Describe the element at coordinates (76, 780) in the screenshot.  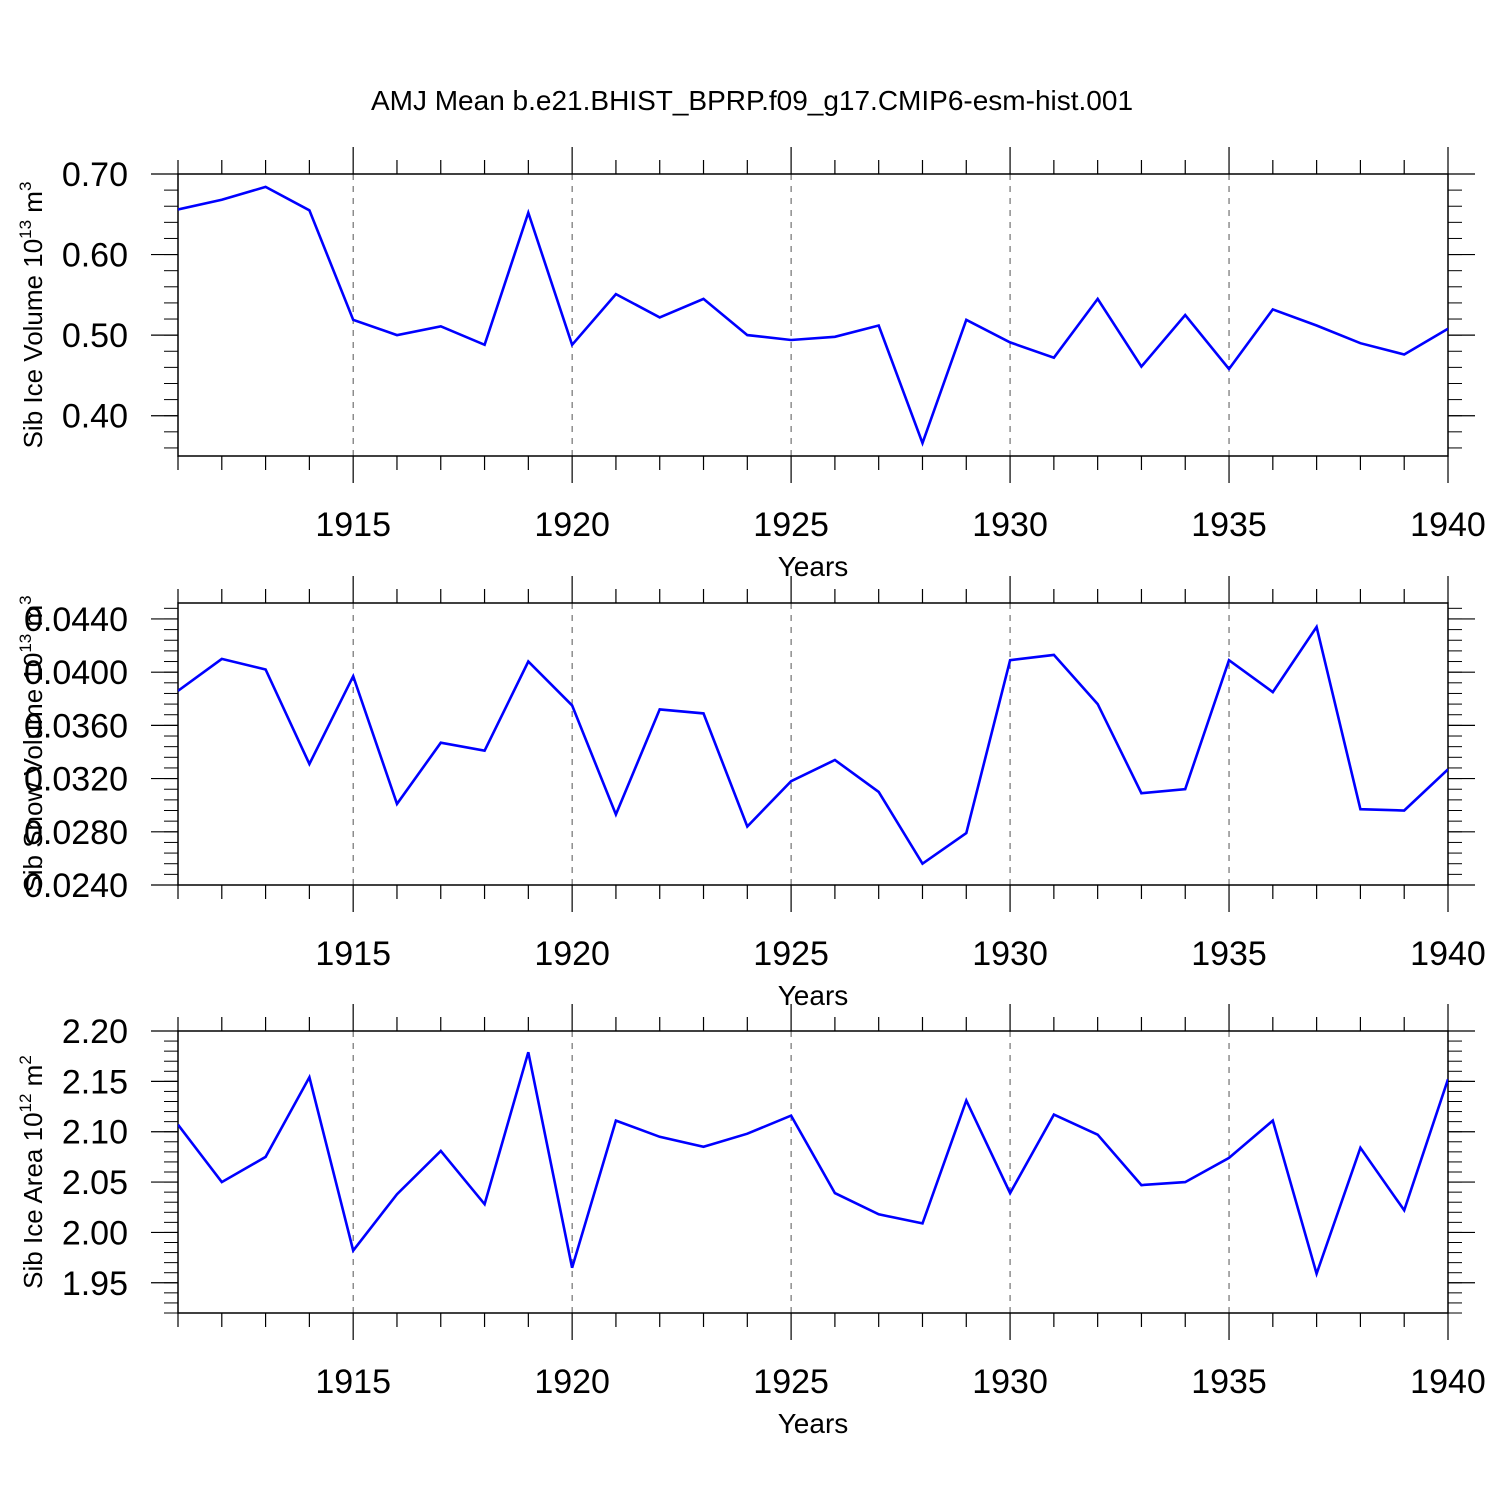
I see `y-tick-label: 0.0320` at that location.